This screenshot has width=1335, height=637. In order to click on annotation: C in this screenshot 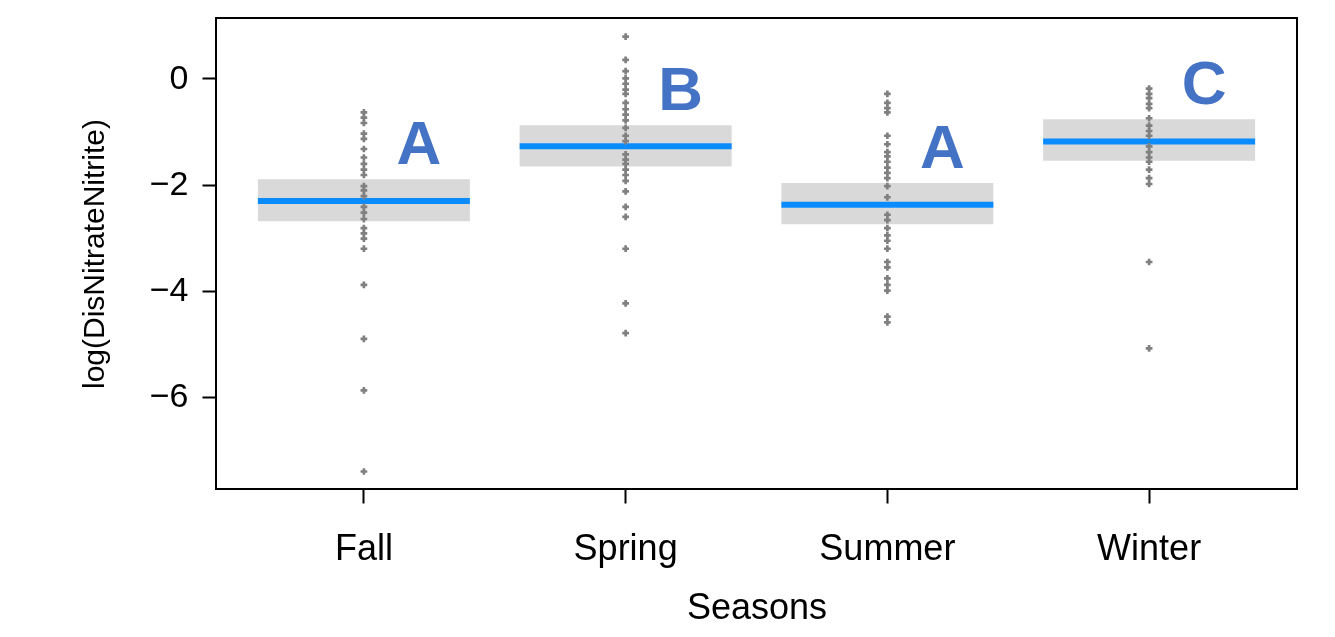, I will do `click(1204, 83)`.